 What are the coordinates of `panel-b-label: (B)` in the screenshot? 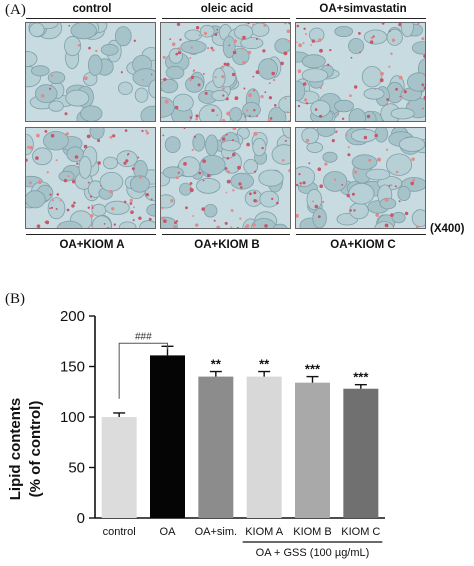 It's located at (15, 299).